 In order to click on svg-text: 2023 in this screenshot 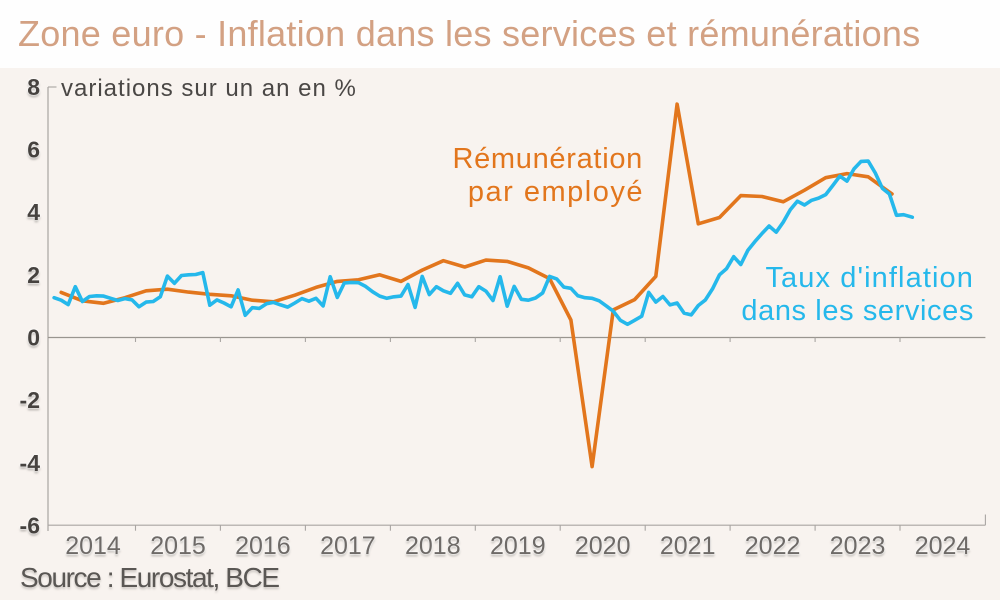, I will do `click(858, 546)`.